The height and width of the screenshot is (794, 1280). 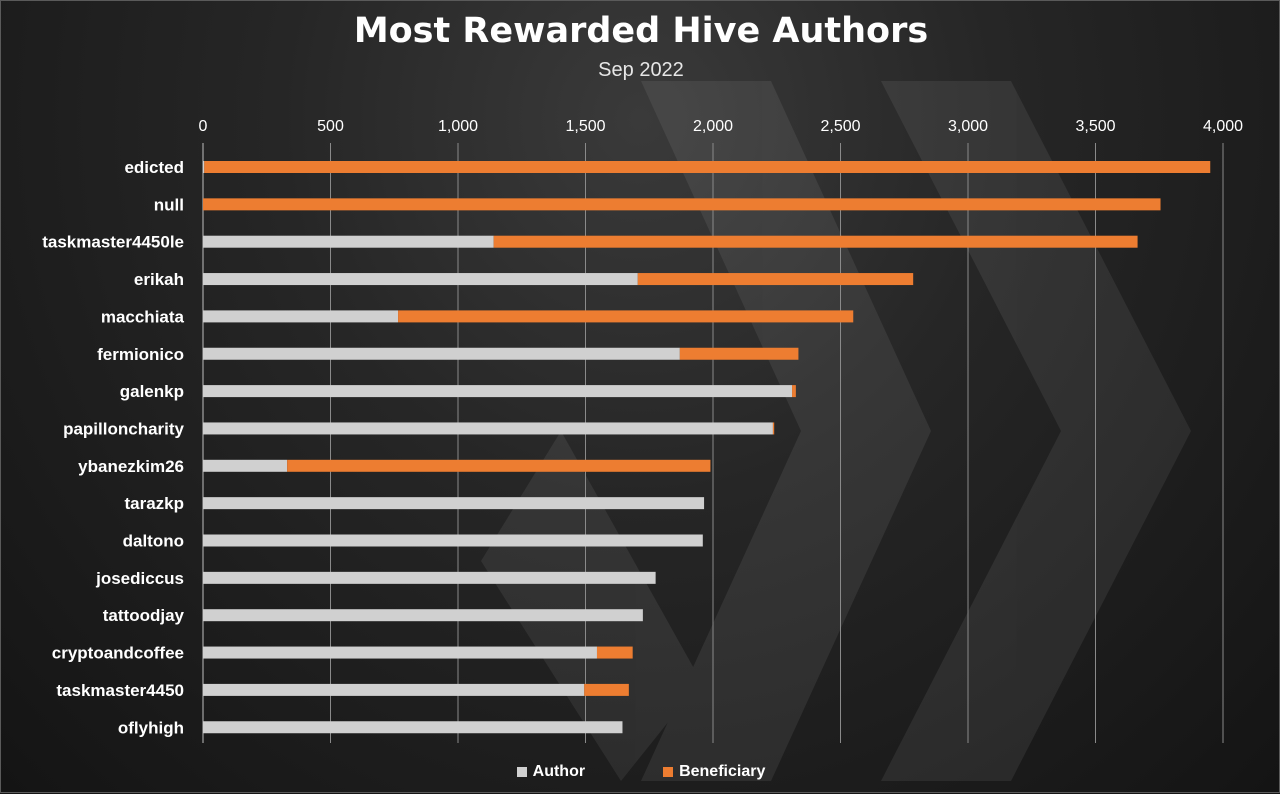 What do you see at coordinates (144, 615) in the screenshot?
I see `y-tick-label: tattoodjay` at bounding box center [144, 615].